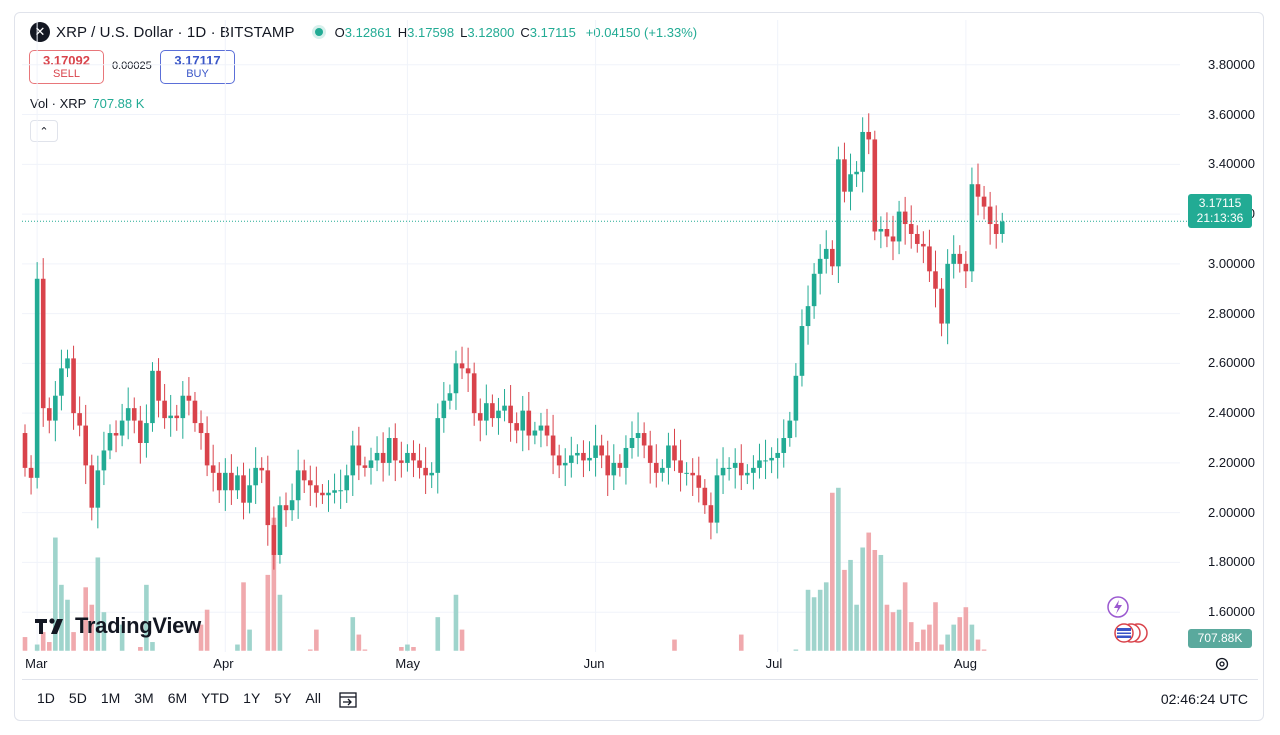 Image resolution: width=1280 pixels, height=735 pixels. I want to click on chevron-up-icon: ⌃, so click(44, 131).